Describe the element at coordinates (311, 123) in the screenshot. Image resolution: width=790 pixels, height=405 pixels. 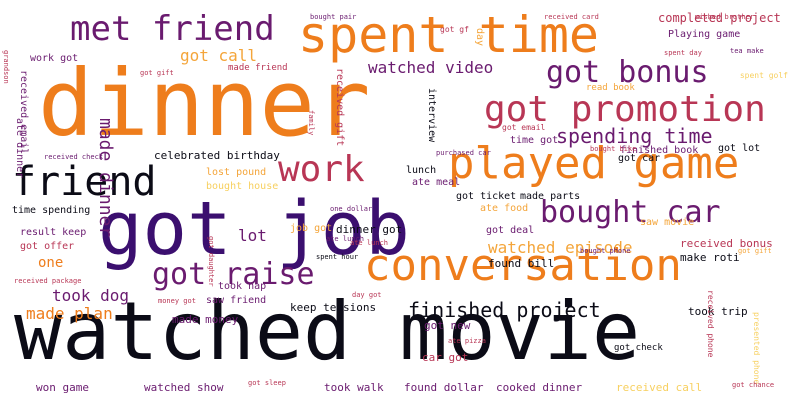
I see `cloud-word: family` at that location.